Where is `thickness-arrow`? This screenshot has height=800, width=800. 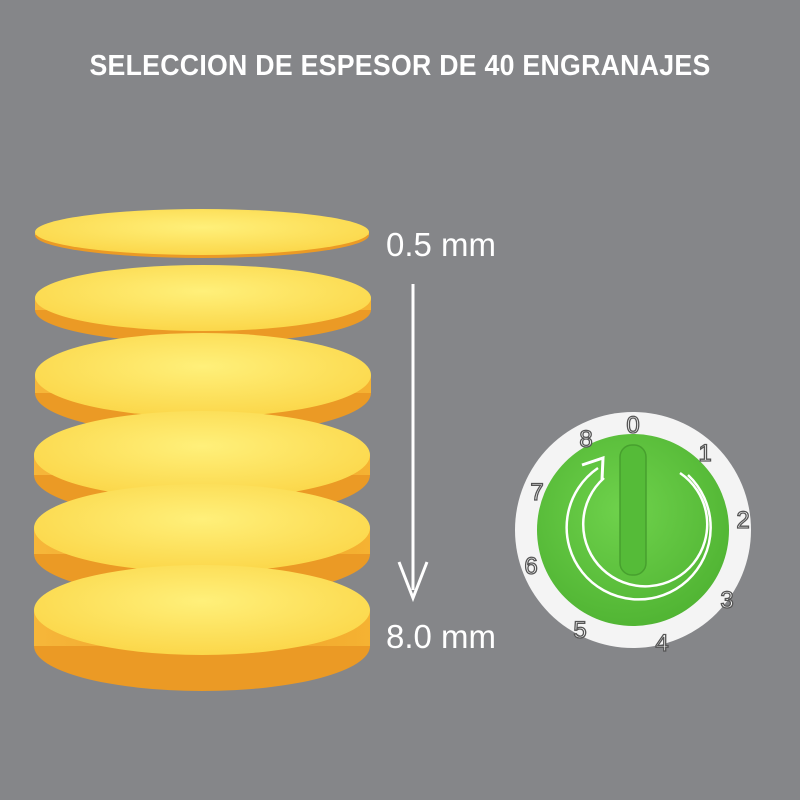
thickness-arrow is located at coordinates (413, 443).